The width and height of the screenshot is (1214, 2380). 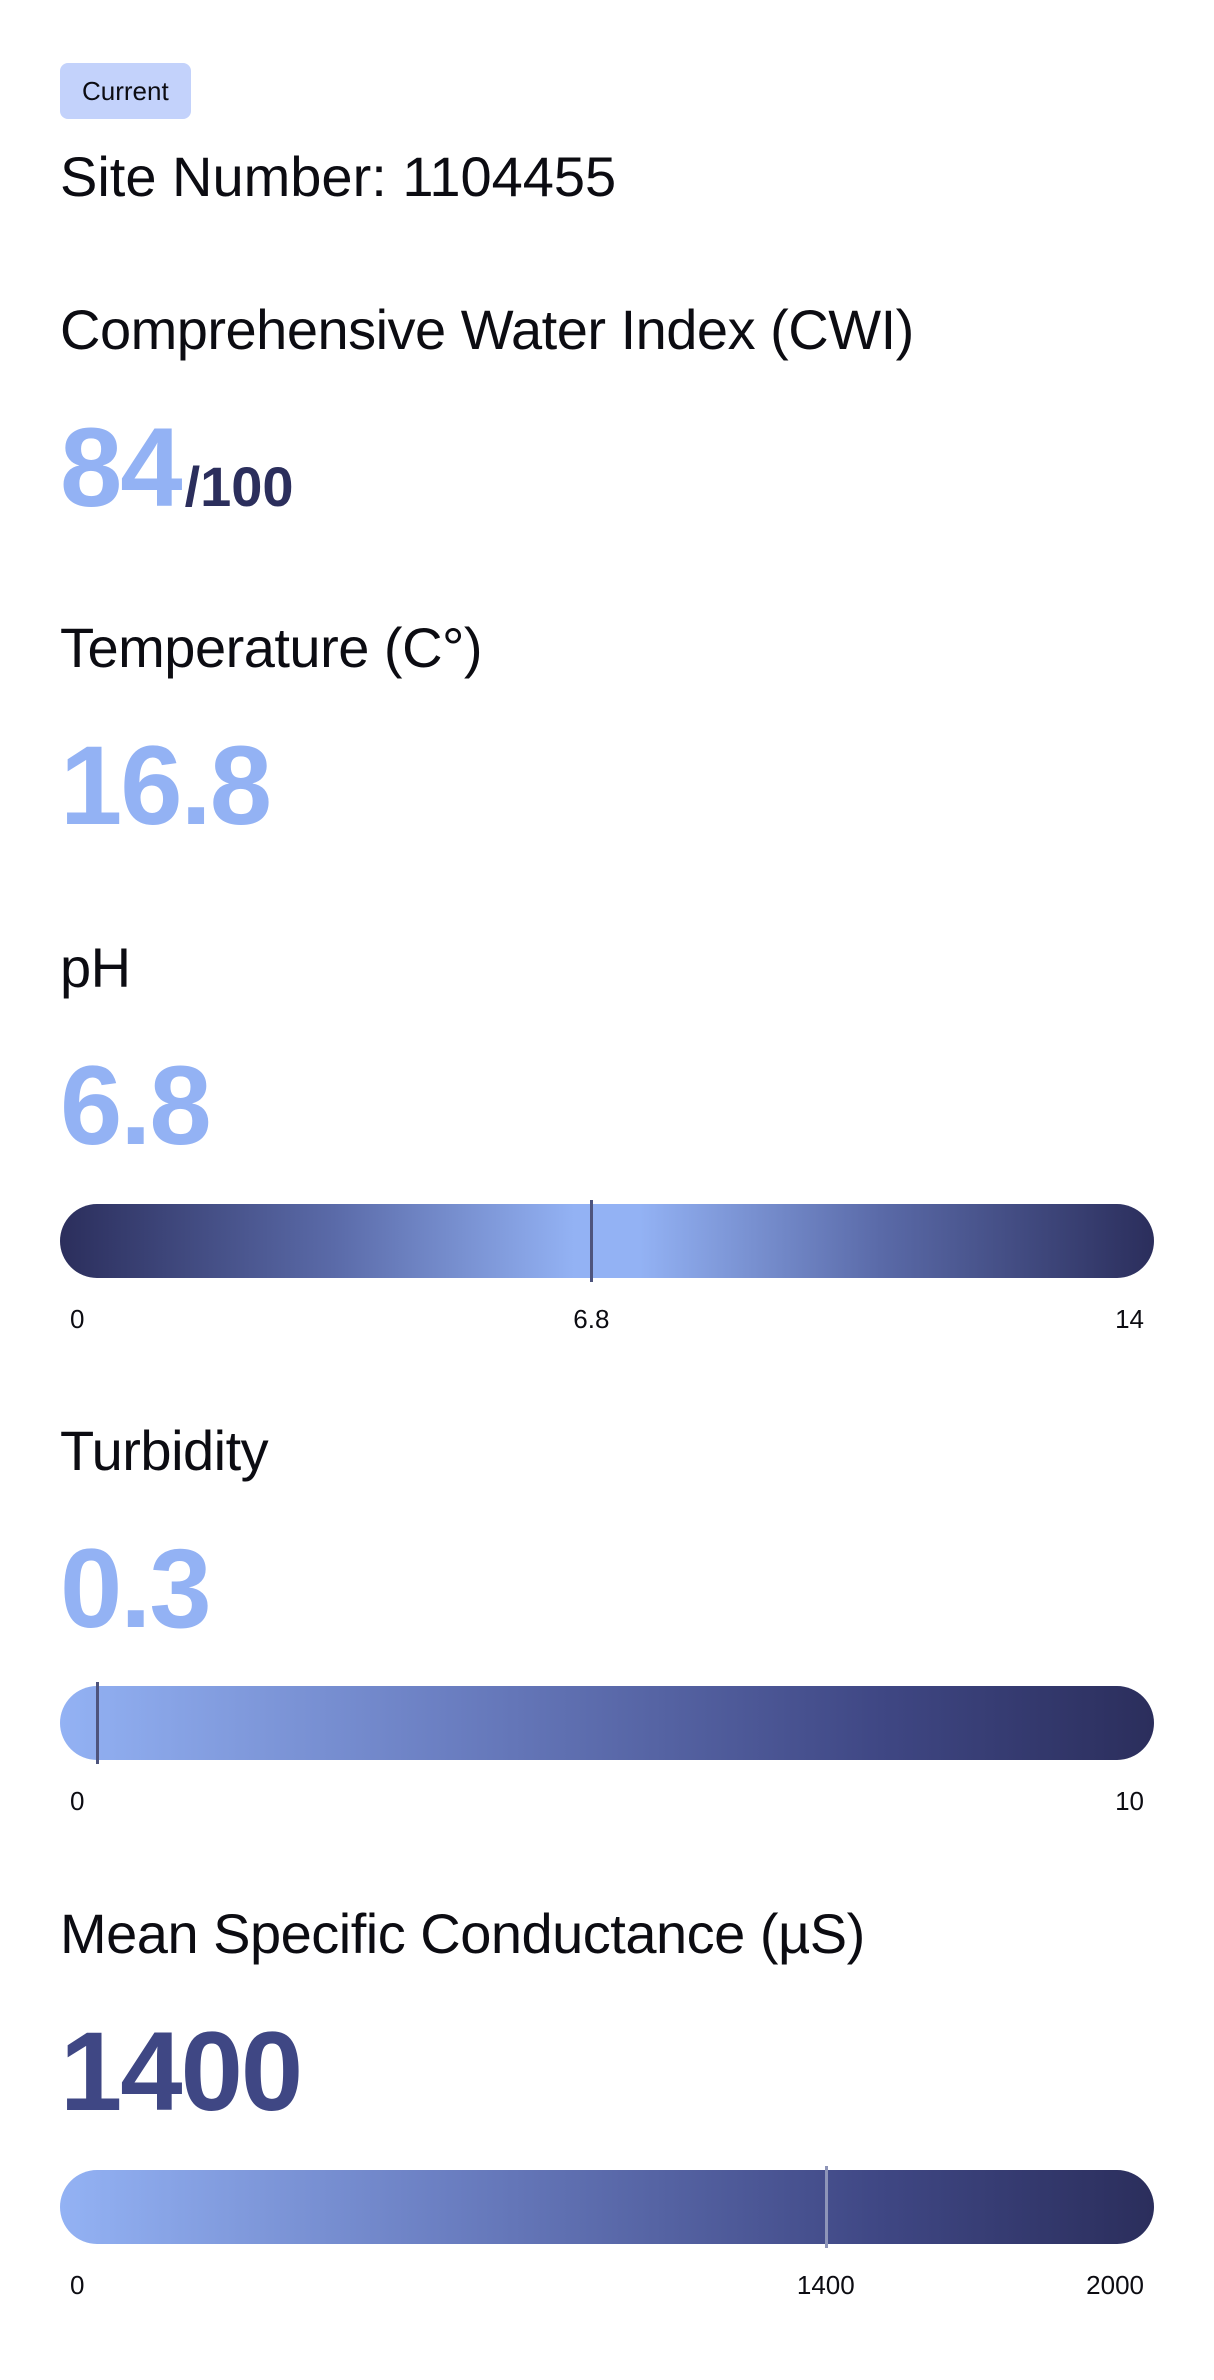 I want to click on cwi-score: 84/100, so click(x=177, y=468).